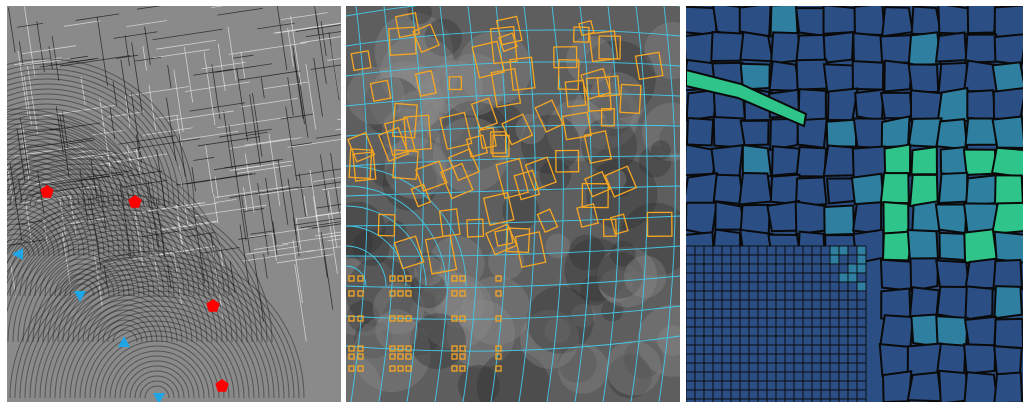  What do you see at coordinates (80, 296) in the screenshot?
I see `blue-arrow-marker` at bounding box center [80, 296].